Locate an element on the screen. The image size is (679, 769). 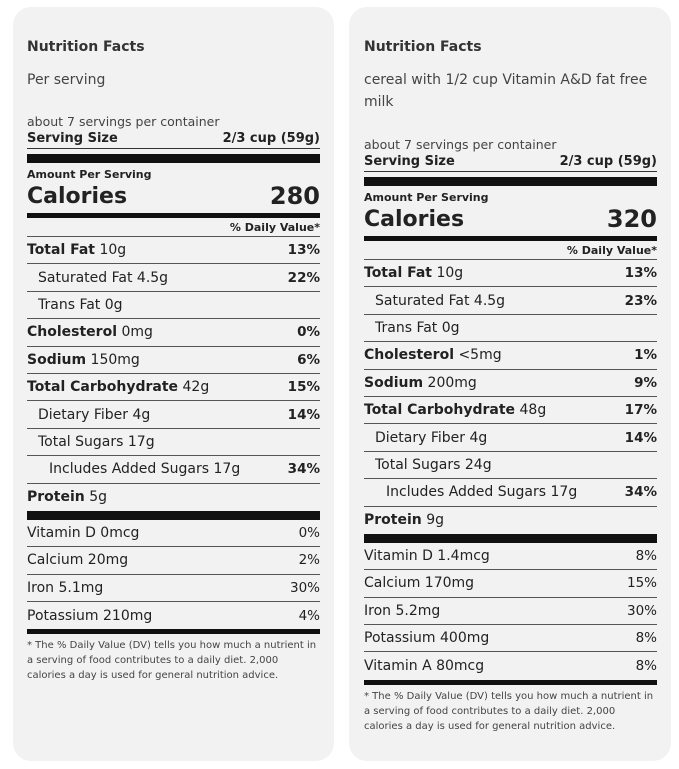
nutrient-name: Saturated Fat is located at coordinates (422, 300).